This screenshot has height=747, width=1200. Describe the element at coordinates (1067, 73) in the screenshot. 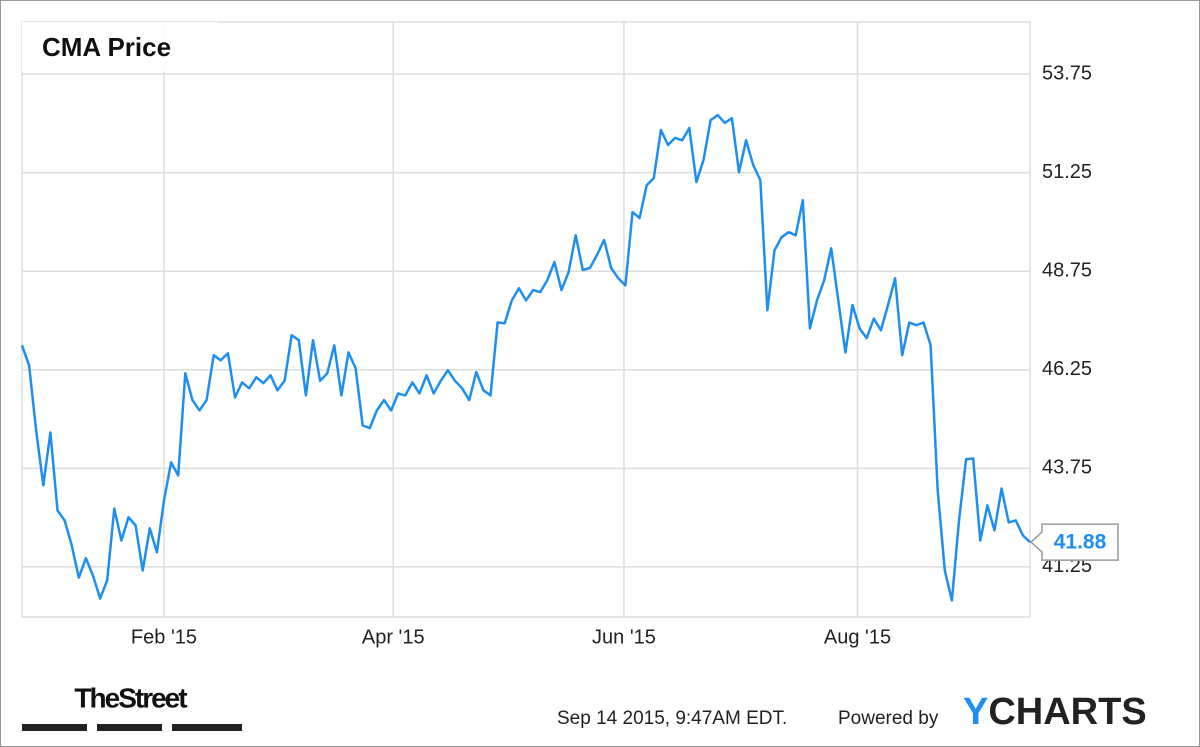

I see `y-tick-label: 53.75` at that location.